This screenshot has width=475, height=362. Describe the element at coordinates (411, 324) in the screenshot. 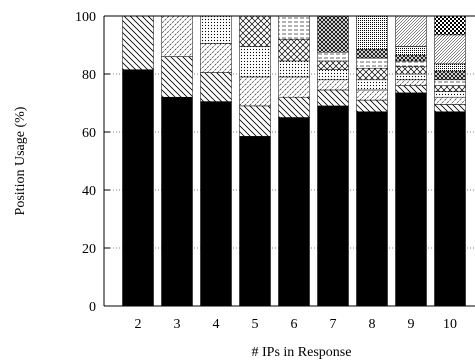

I see `x-tick-label: 9` at that location.